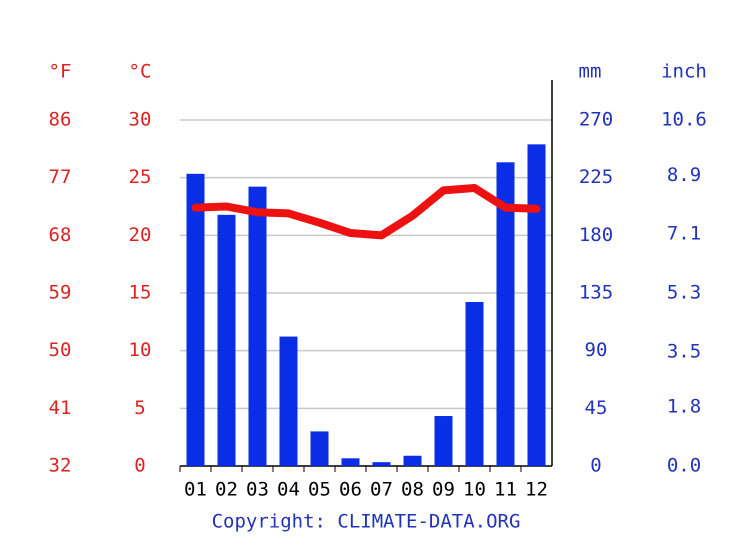 Image resolution: width=730 pixels, height=546 pixels. What do you see at coordinates (140, 235) in the screenshot?
I see `c-tick-label: 20` at bounding box center [140, 235].